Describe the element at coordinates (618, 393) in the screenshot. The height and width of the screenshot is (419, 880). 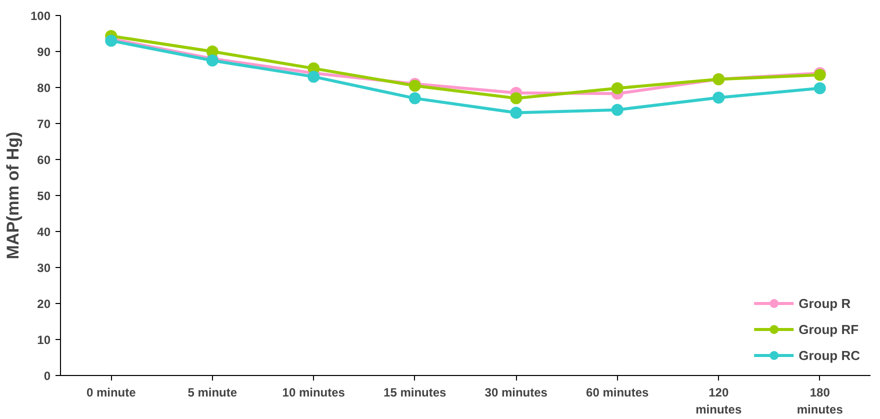
I see `x-tick-label: 60 minutes` at that location.